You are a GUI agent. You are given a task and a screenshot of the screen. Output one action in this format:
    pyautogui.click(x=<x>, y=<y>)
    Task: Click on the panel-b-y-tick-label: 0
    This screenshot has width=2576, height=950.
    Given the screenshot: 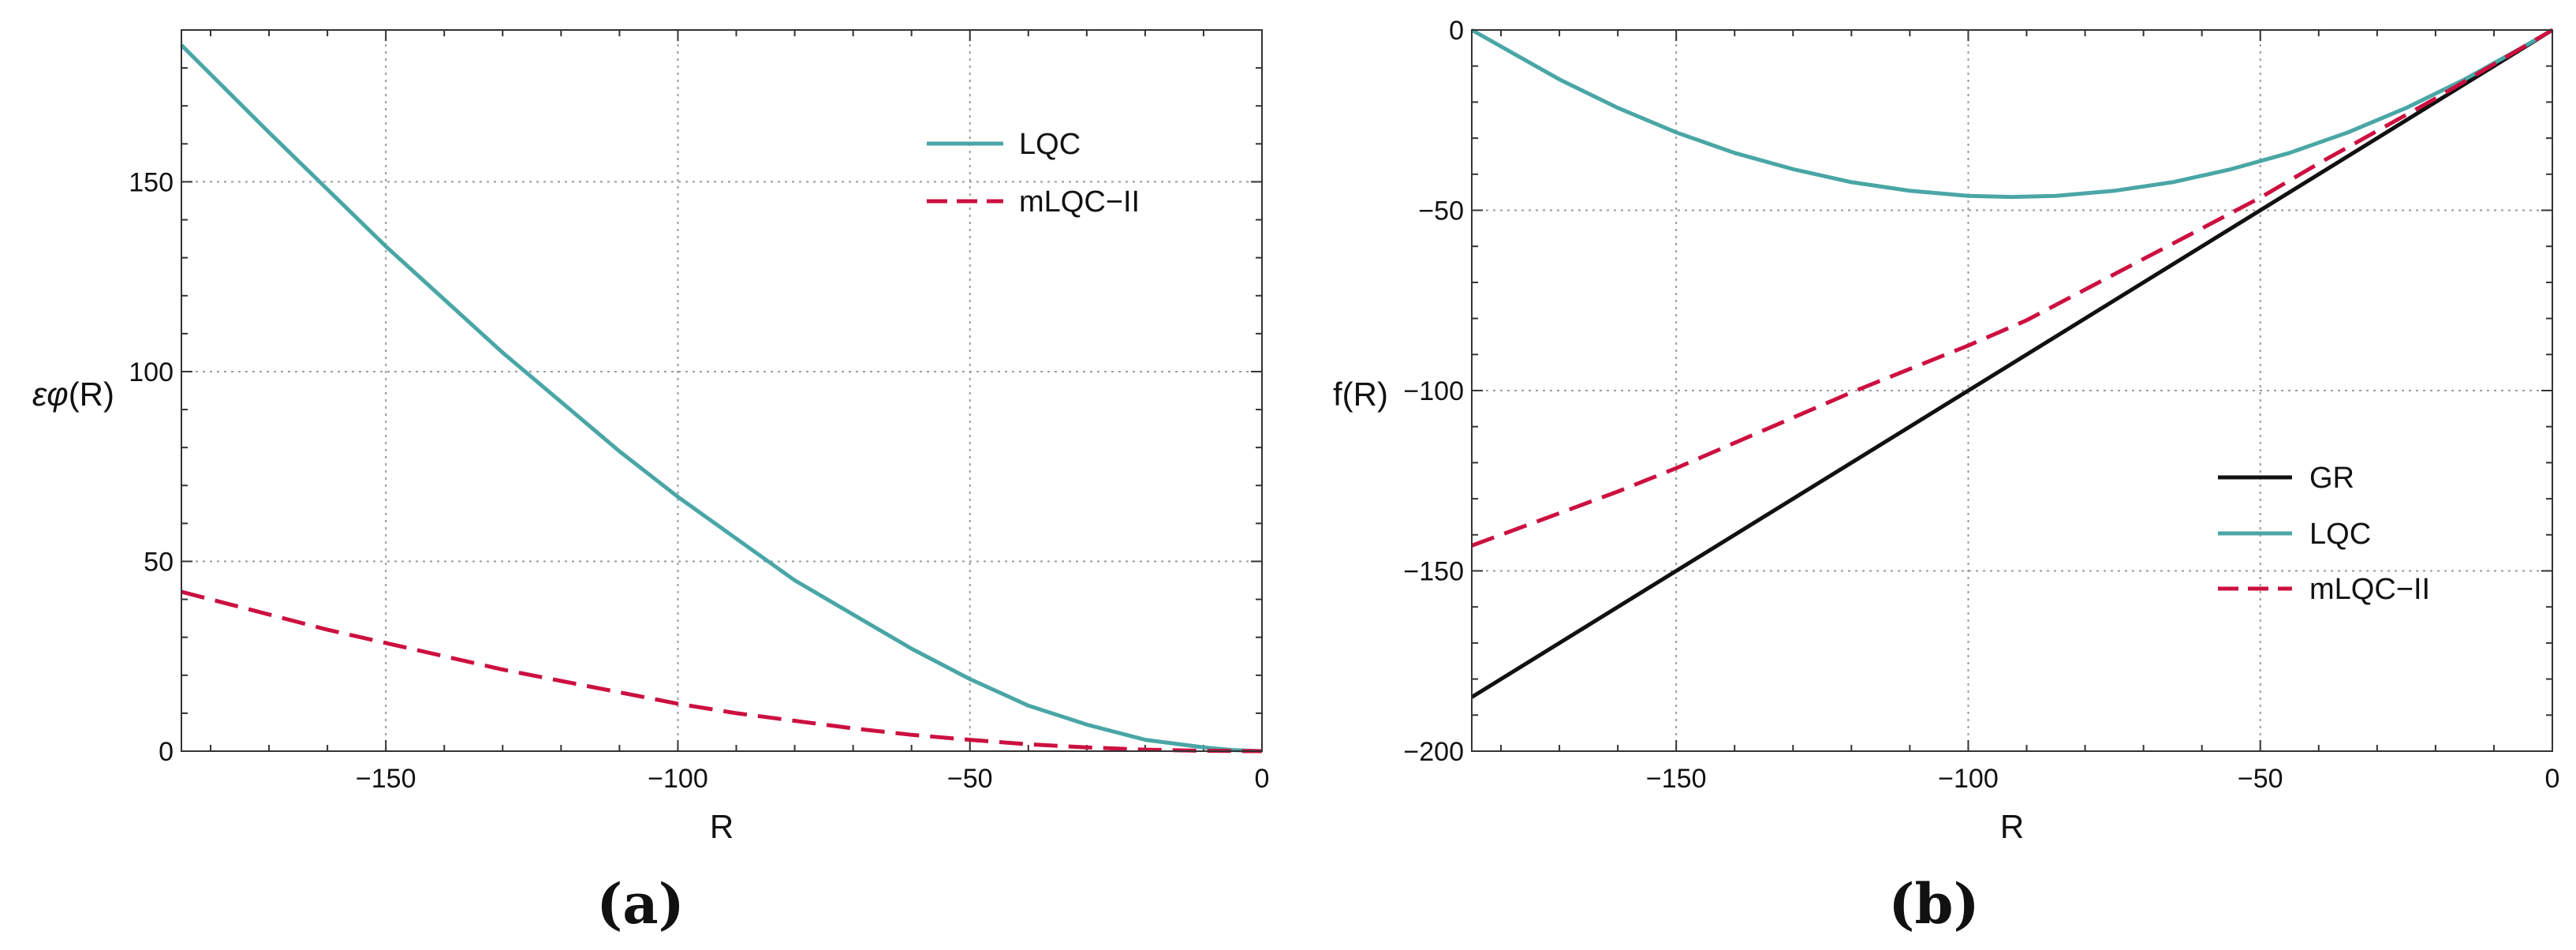 What is the action you would take?
    pyautogui.click(x=1456, y=31)
    